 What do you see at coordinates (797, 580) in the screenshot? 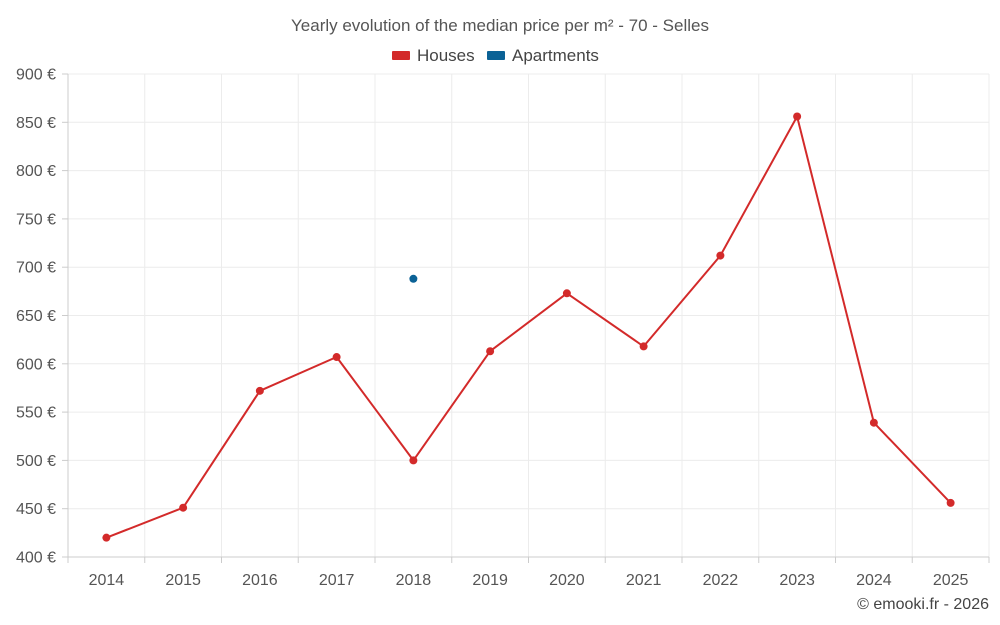
I see `x-tick-label: 2023` at bounding box center [797, 580].